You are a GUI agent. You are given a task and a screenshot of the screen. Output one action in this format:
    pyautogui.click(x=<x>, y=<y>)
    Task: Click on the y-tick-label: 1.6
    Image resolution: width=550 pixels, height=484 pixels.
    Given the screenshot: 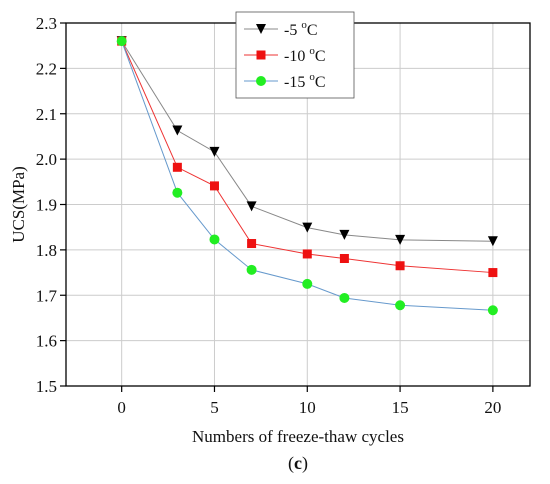 What is the action you would take?
    pyautogui.click(x=46, y=341)
    